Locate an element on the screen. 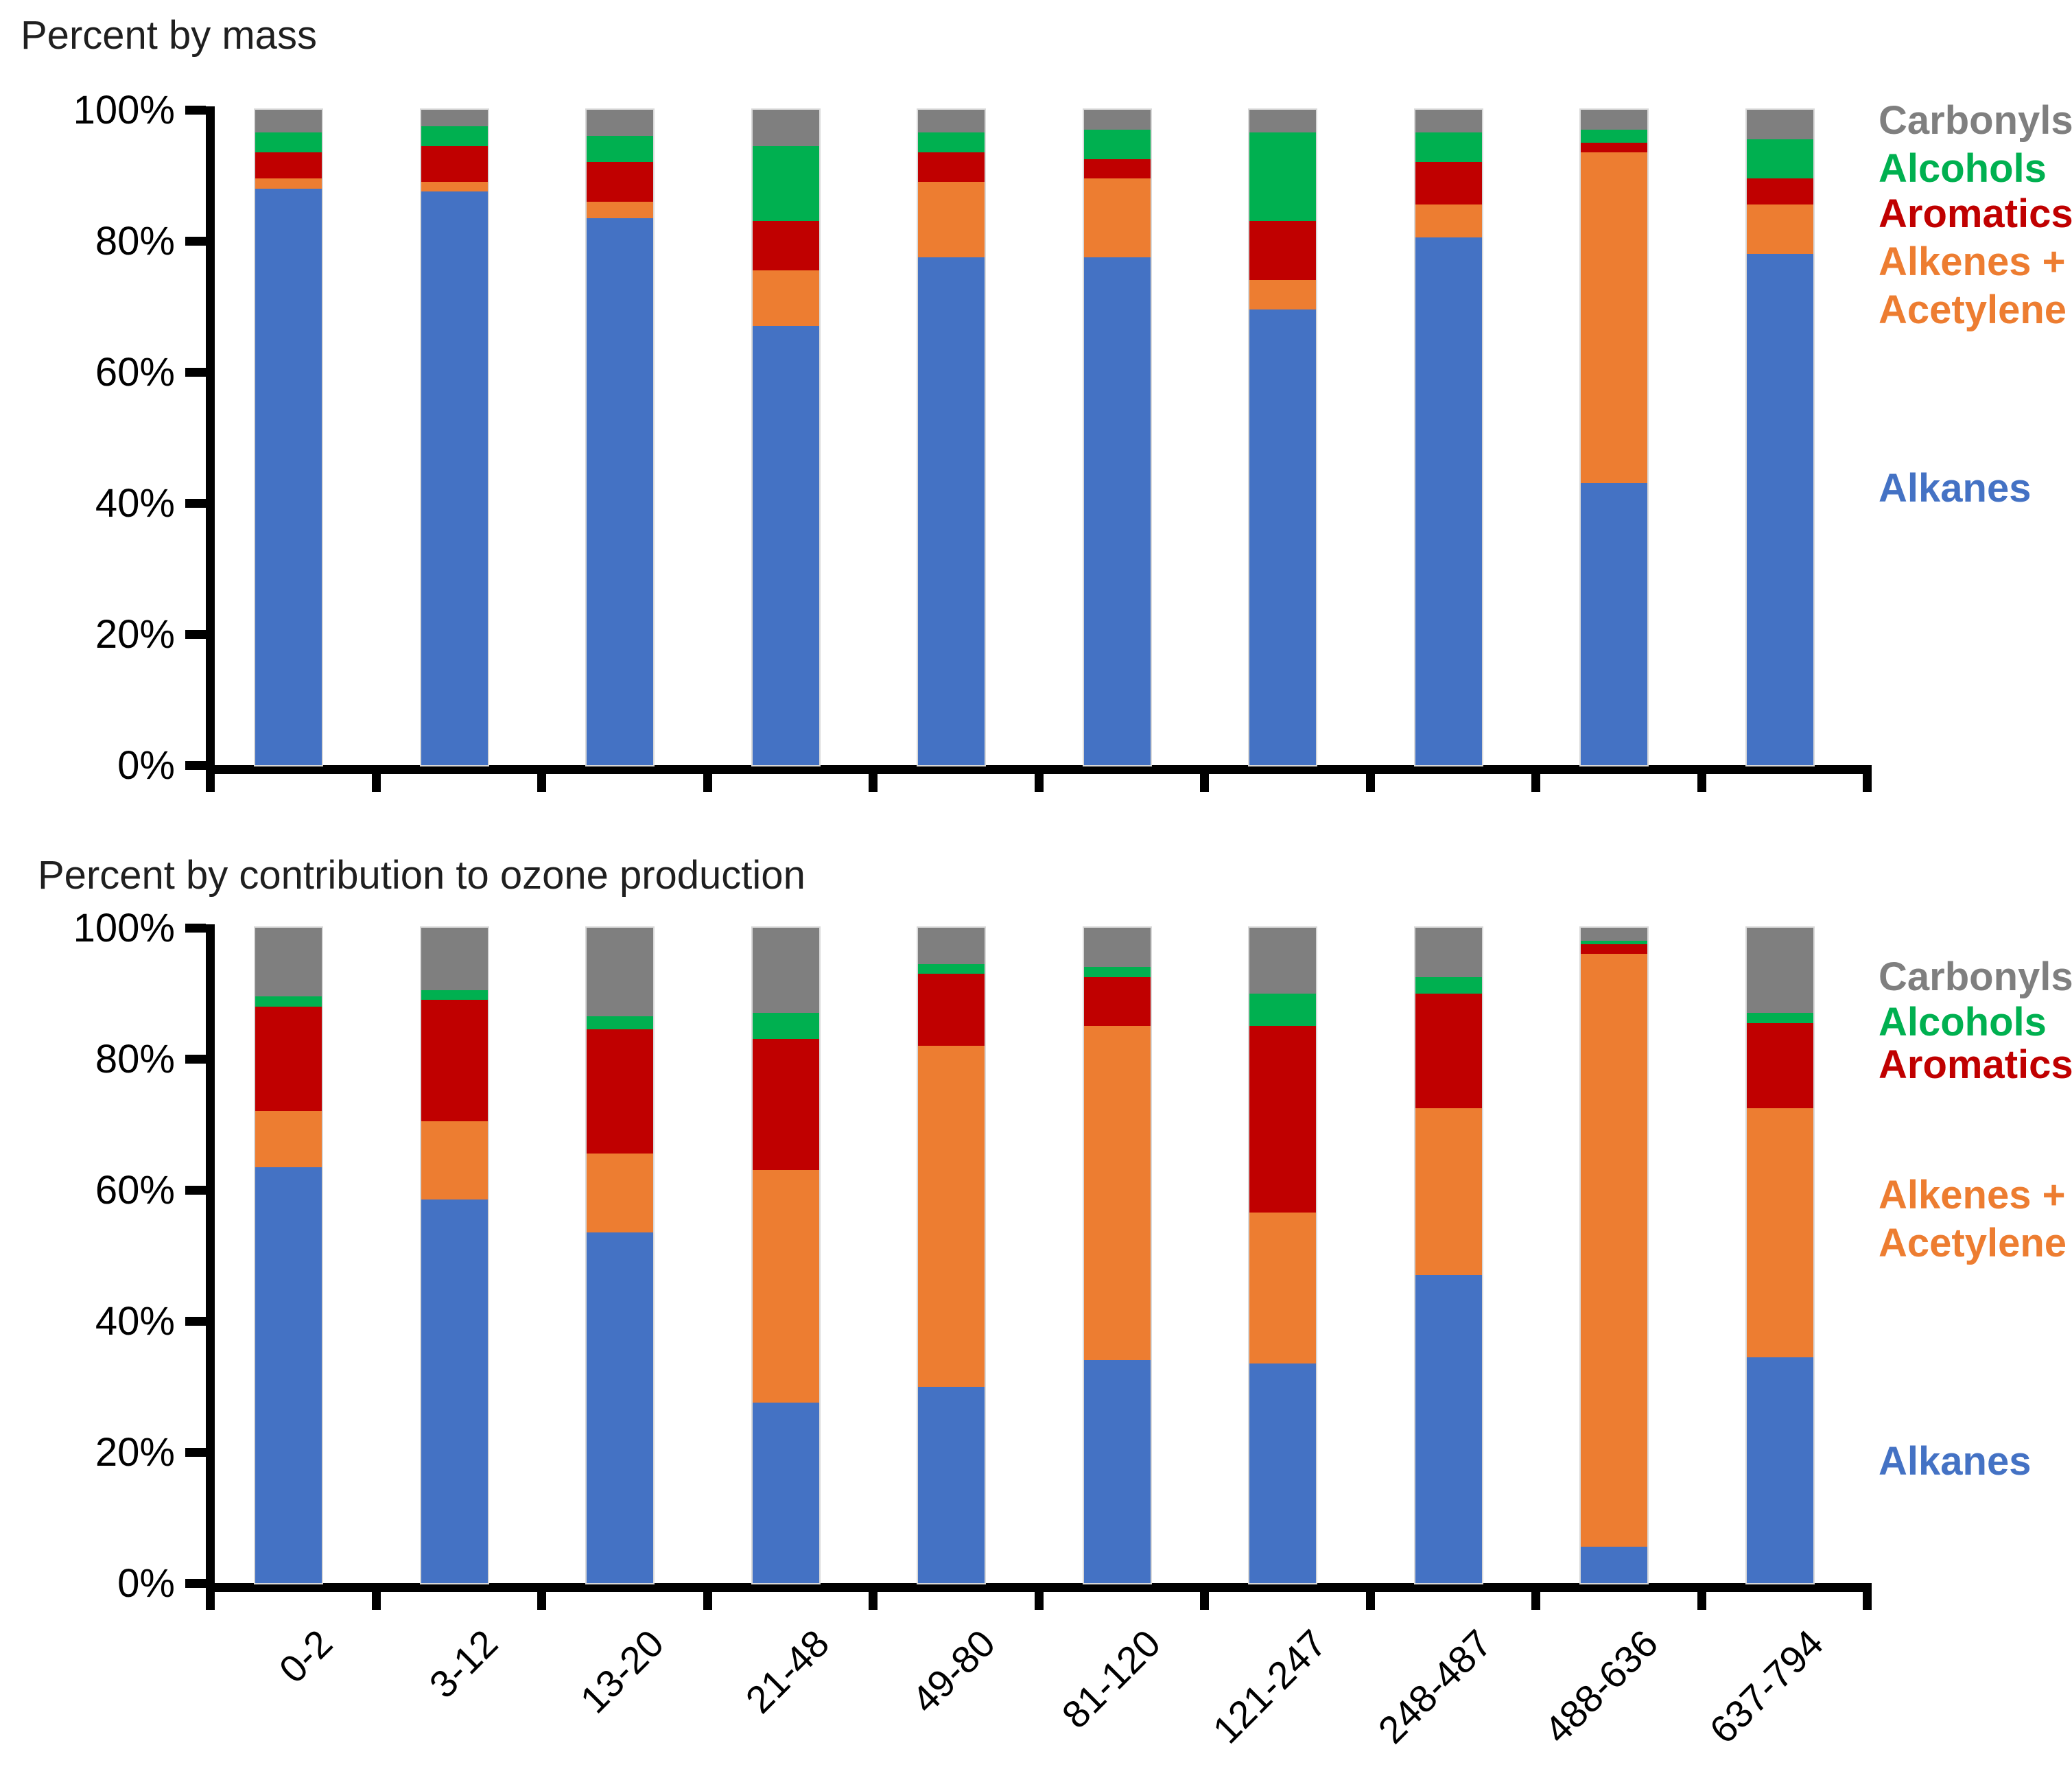 This screenshot has height=1791, width=2072. chart-title-percent-by-mass: Percent by mass is located at coordinates (169, 35).